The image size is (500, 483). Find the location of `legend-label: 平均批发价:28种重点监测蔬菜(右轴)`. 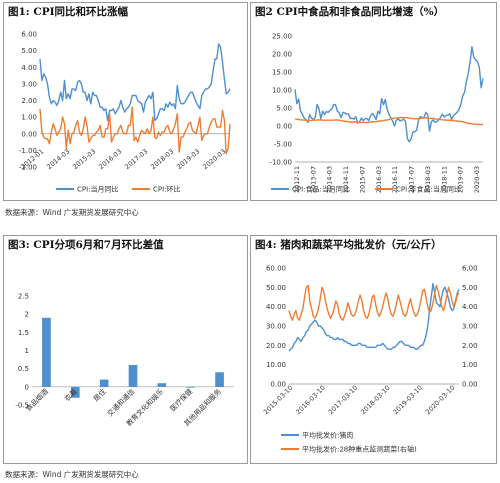

legend-label: 平均批发价:28种重点监测蔬菜(右轴) is located at coordinates (359, 449).